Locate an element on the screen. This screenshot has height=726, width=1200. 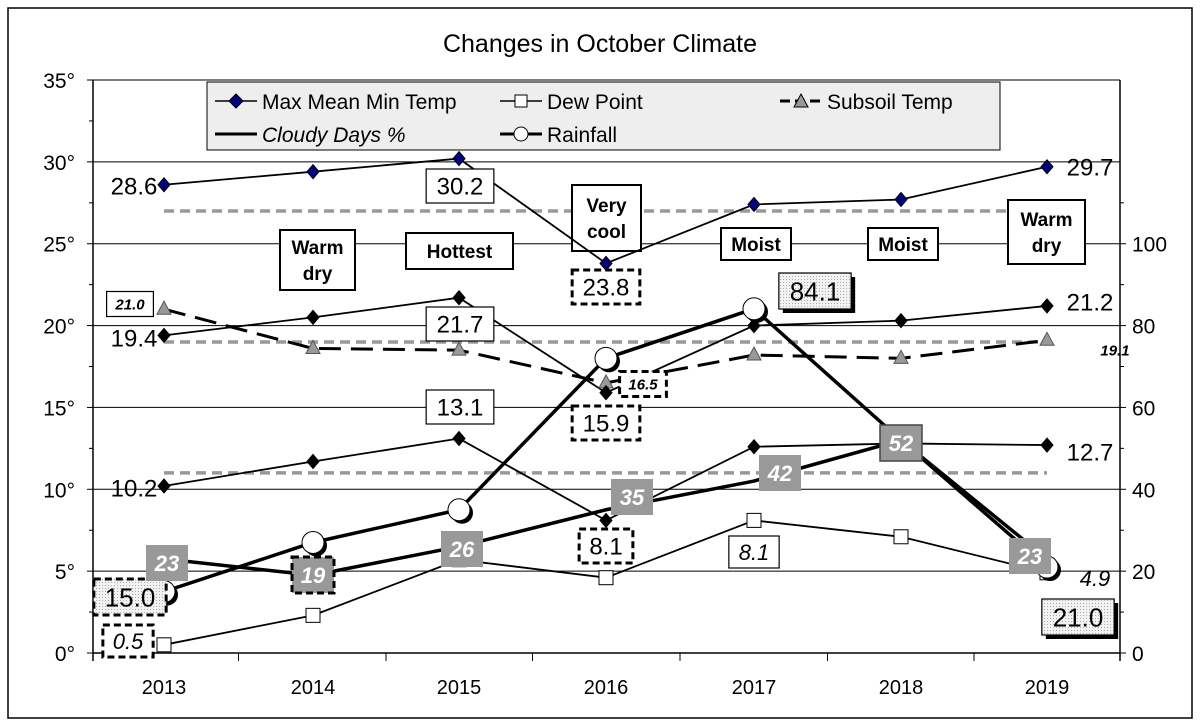
square-icon is located at coordinates (521, 101).